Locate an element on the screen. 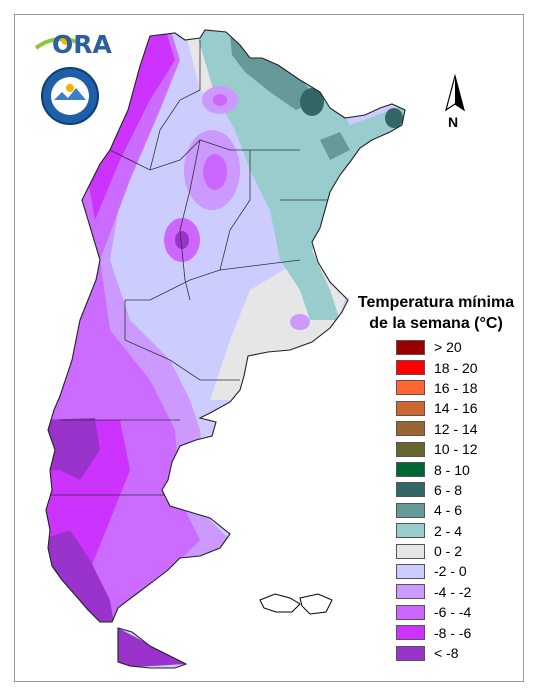 Image resolution: width=538 pixels, height=696 pixels. legend-item: 4 - 6 is located at coordinates (437, 510).